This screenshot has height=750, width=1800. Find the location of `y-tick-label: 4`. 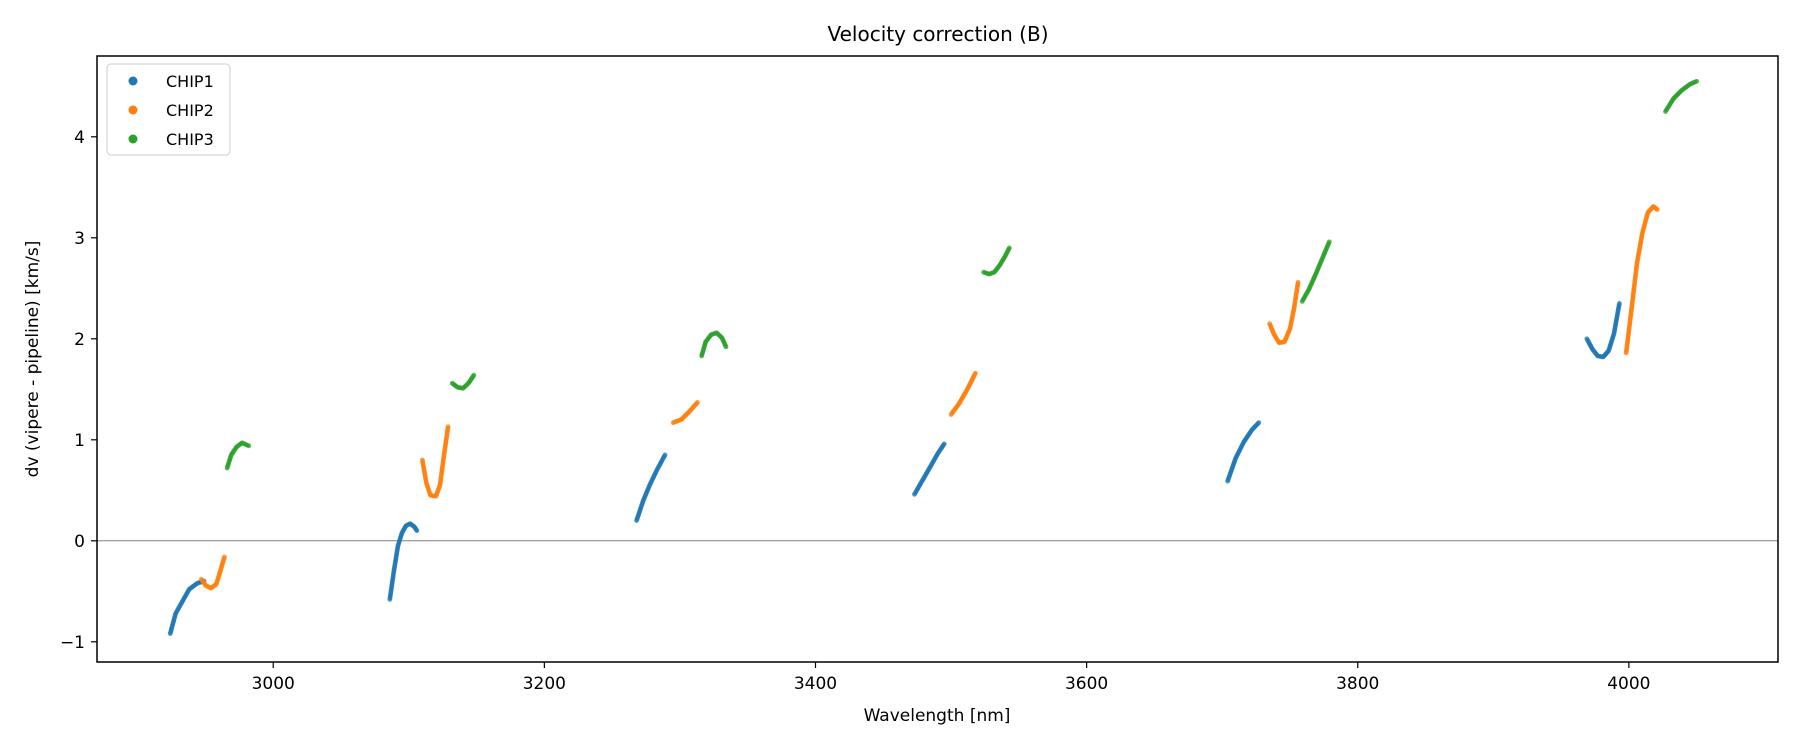

y-tick-label: 4 is located at coordinates (79, 138).